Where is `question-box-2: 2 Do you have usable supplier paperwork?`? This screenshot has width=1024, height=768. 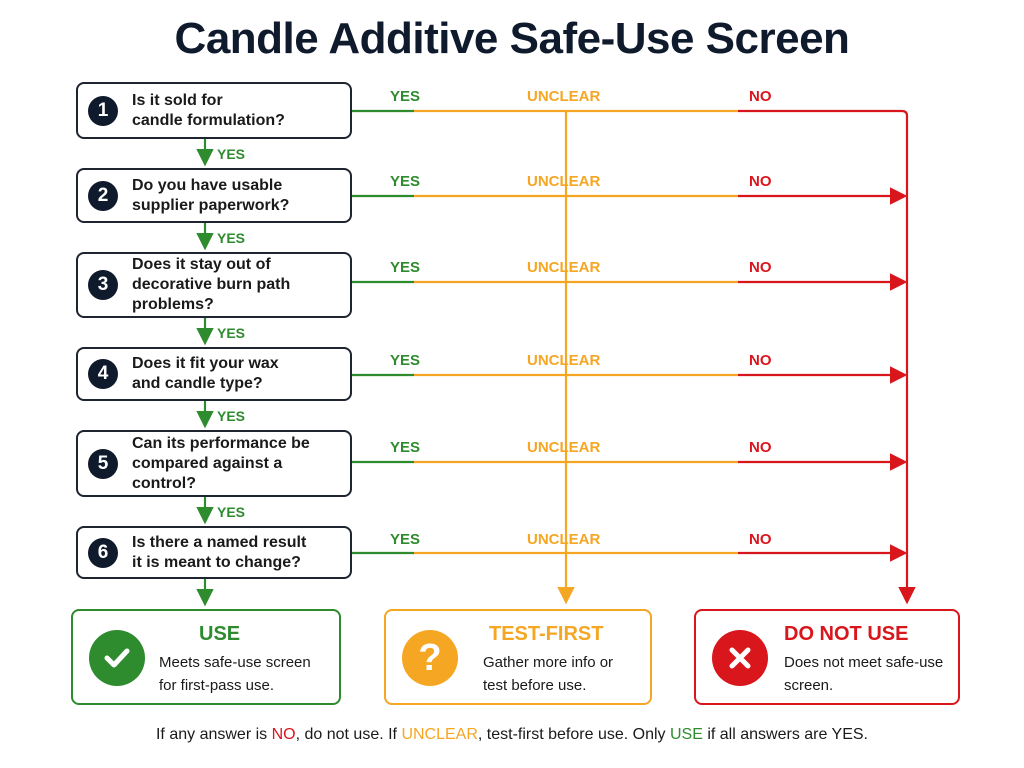 question-box-2: 2 Do you have usable supplier paperwork? is located at coordinates (214, 195).